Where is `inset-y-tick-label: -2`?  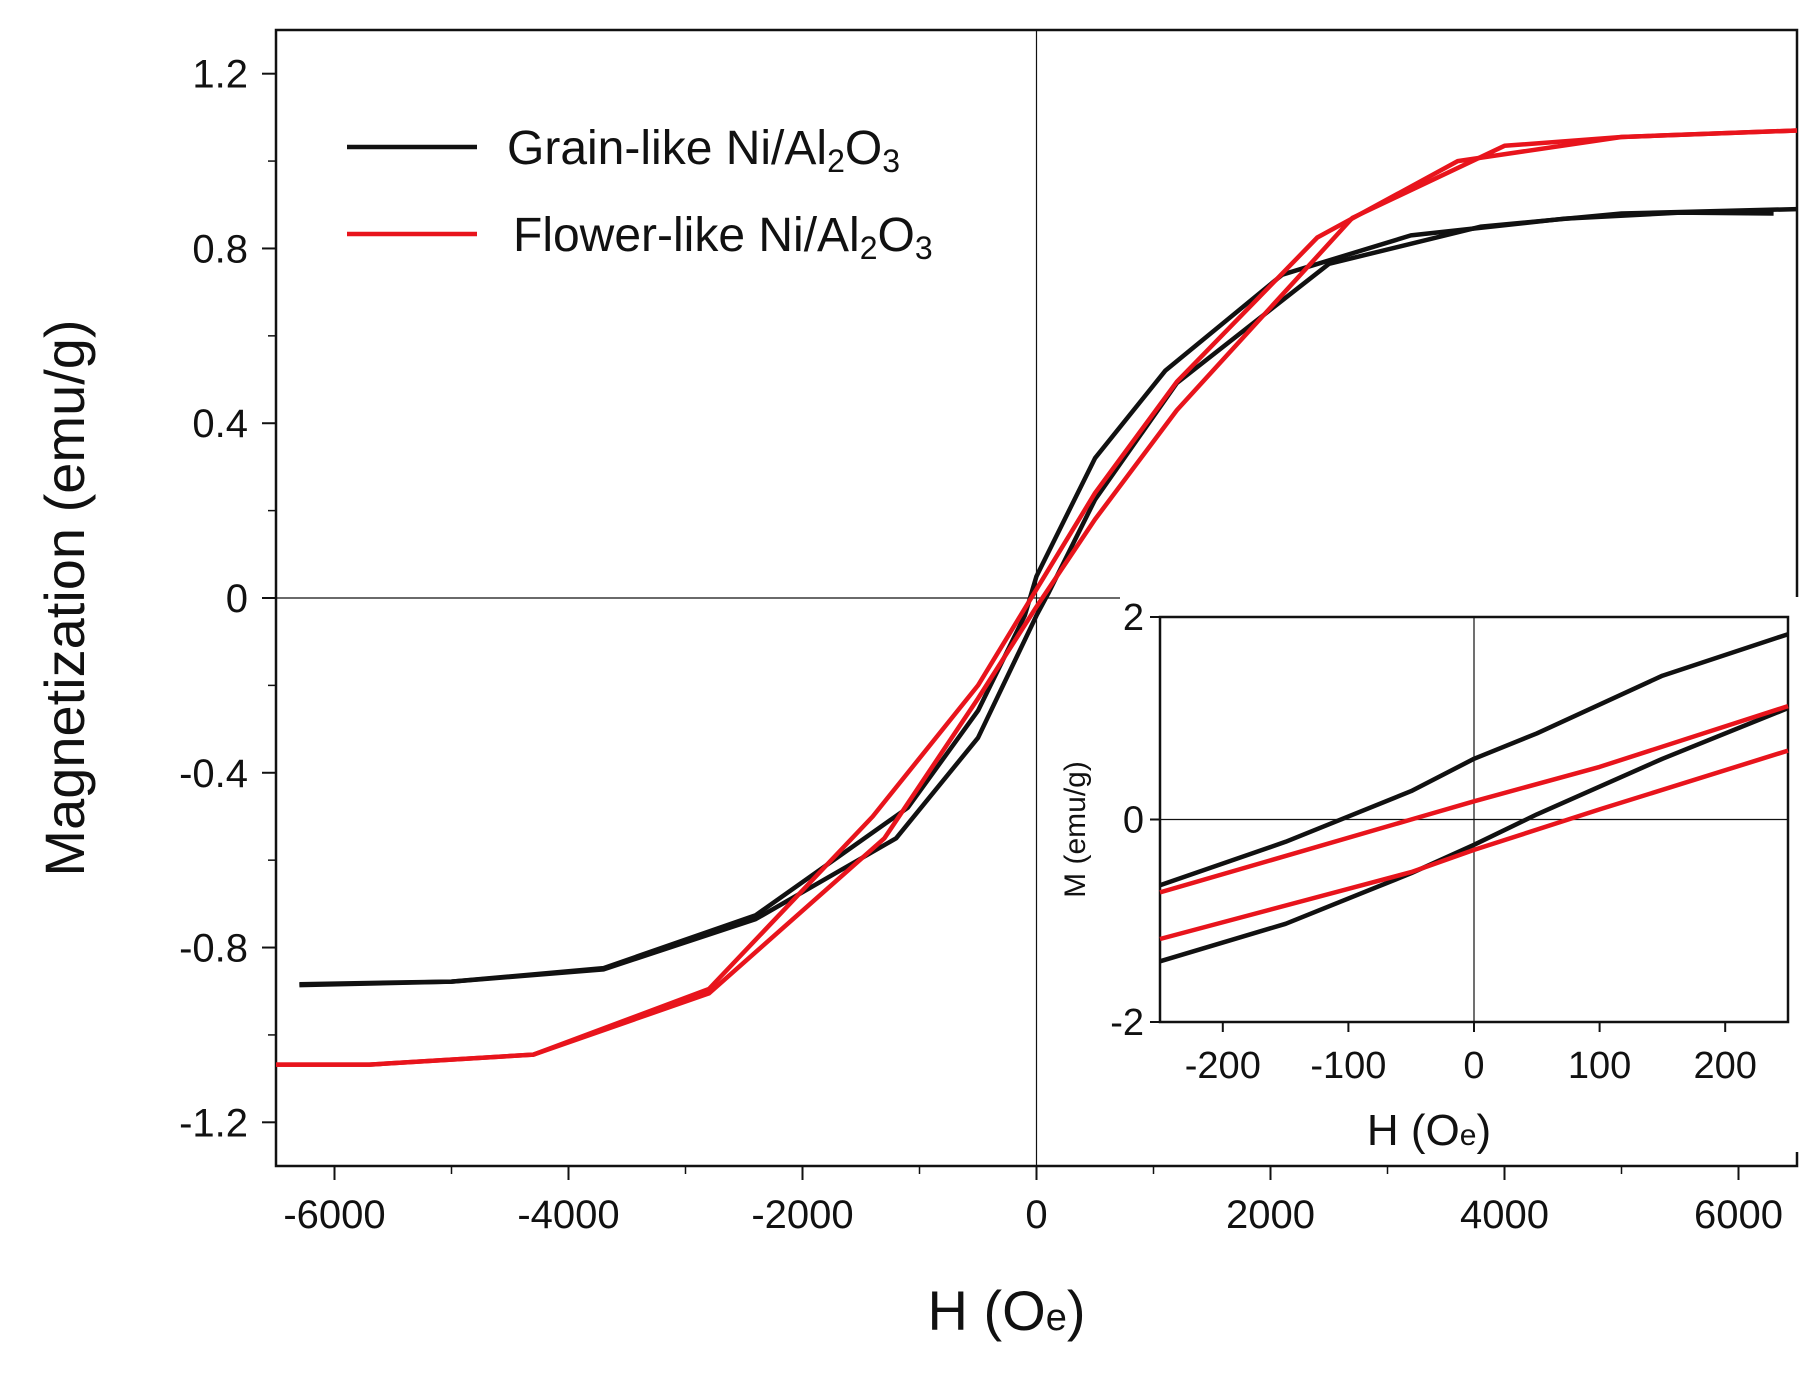
inset-y-tick-label: -2 is located at coordinates (1127, 1023).